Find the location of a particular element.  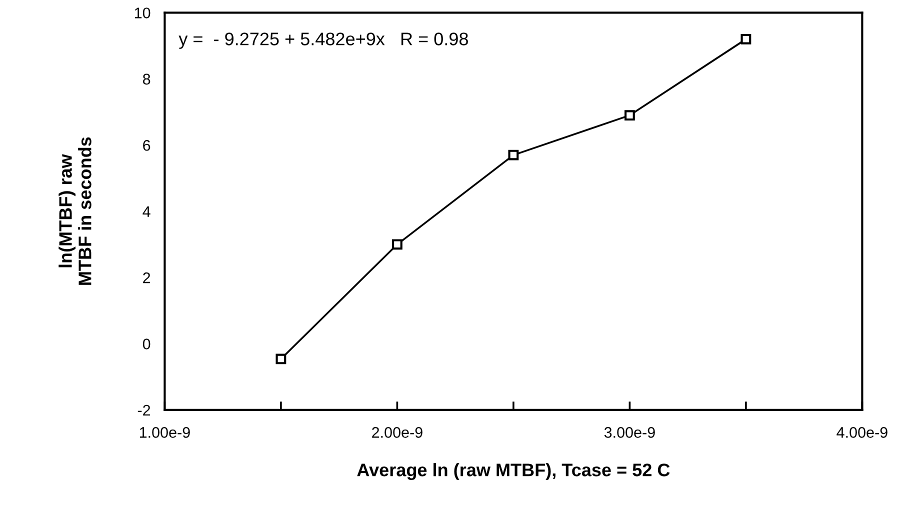

y-tick-label: 4 is located at coordinates (146, 211).